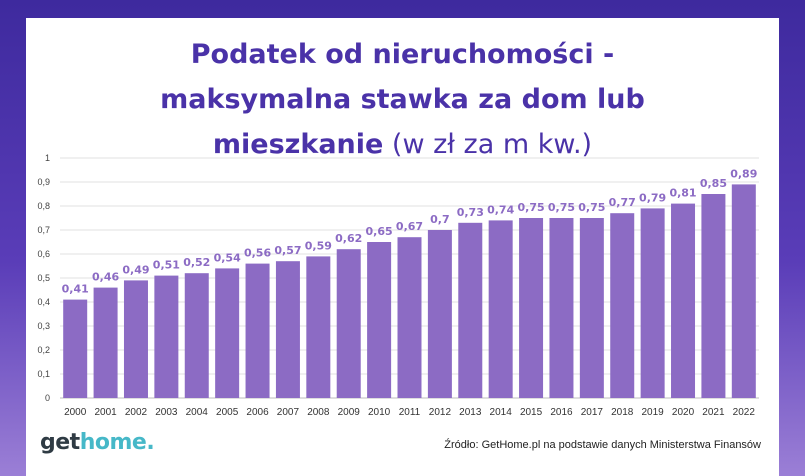 This screenshot has width=805, height=476. I want to click on data-label: 0,81, so click(682, 193).